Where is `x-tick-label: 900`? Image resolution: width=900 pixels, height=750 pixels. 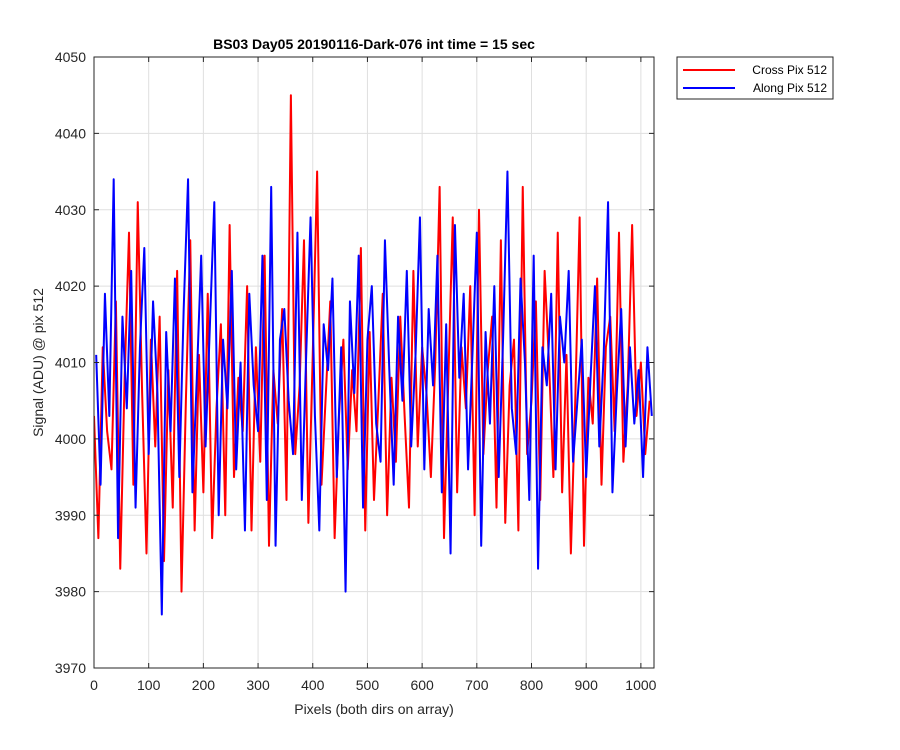
x-tick-label: 900 is located at coordinates (587, 685).